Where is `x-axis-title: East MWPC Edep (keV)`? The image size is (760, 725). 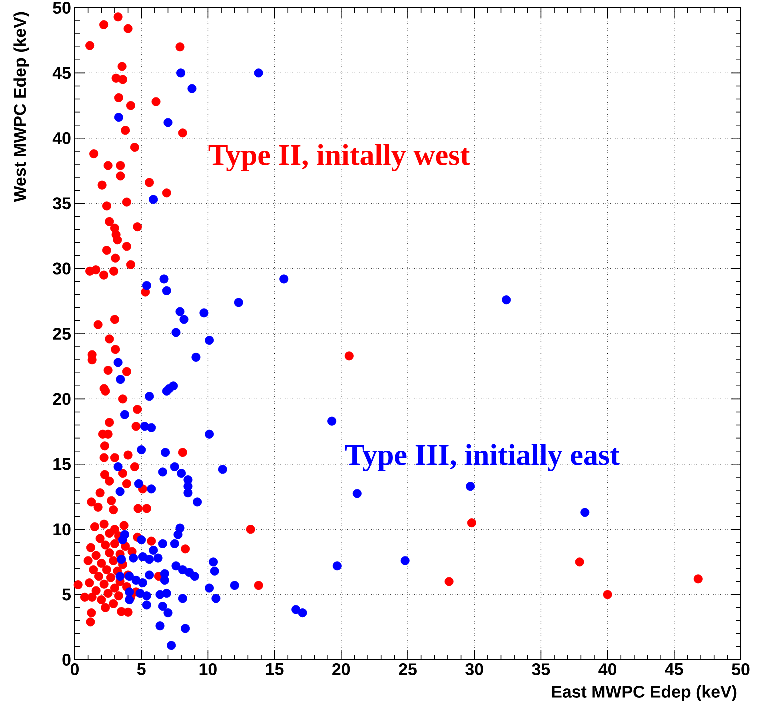
x-axis-title: East MWPC Edep (keV) is located at coordinates (644, 694).